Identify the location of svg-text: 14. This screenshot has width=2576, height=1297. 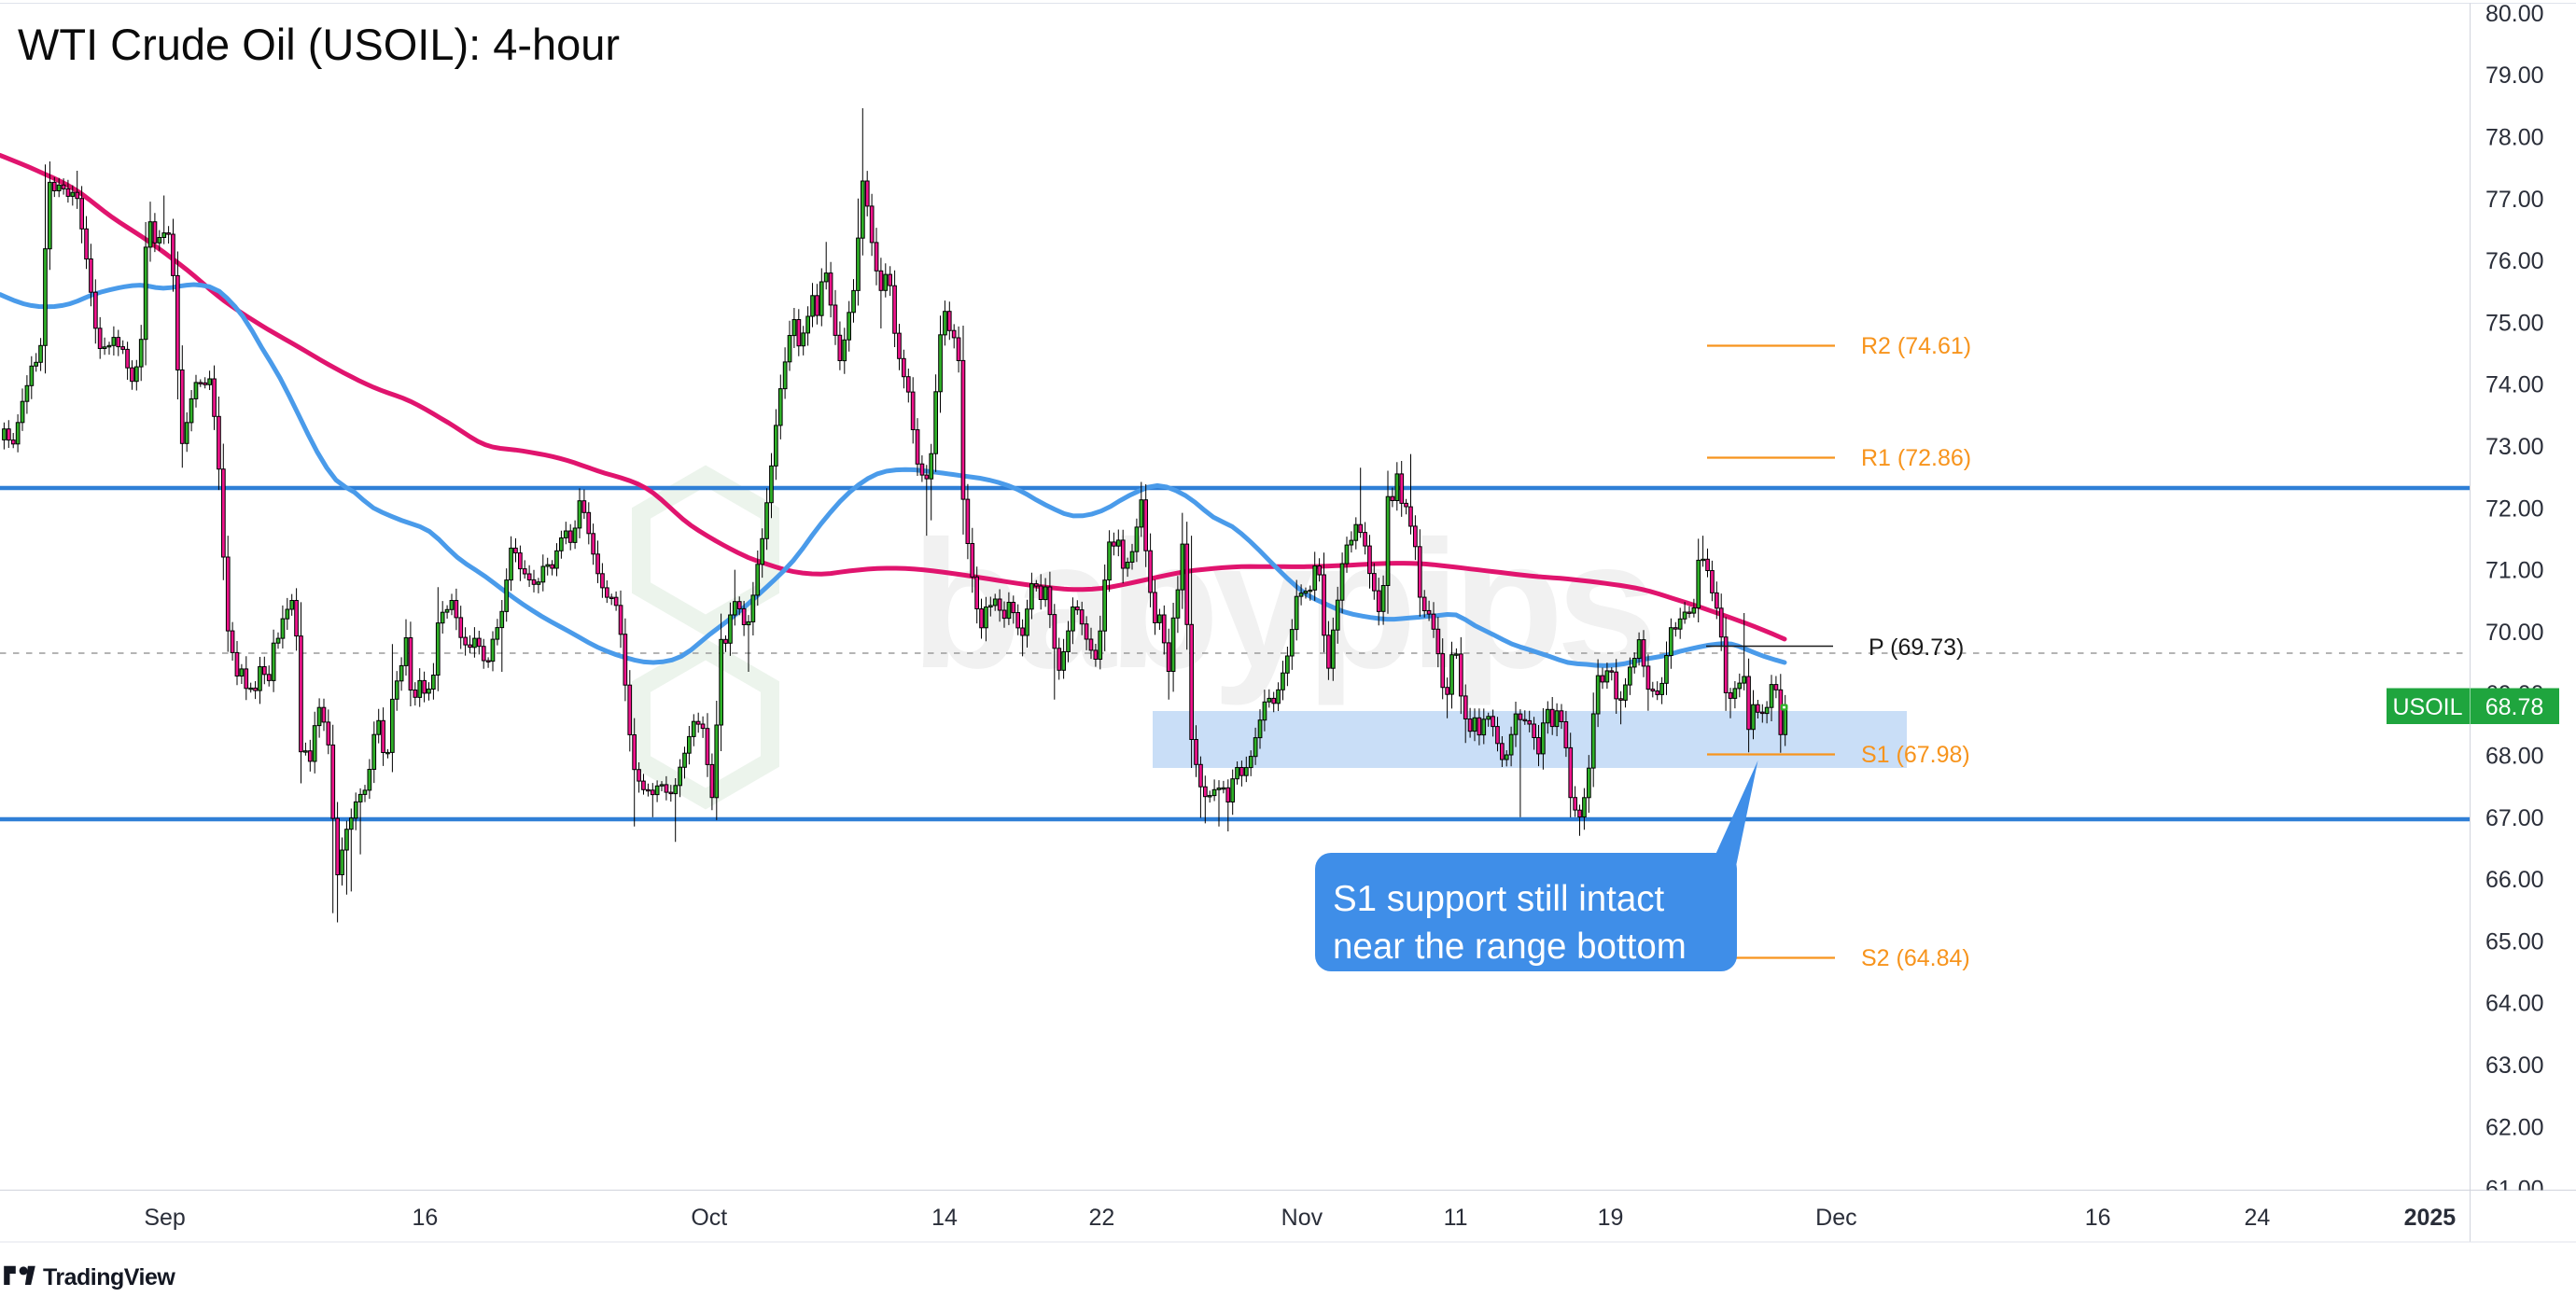
(944, 1218).